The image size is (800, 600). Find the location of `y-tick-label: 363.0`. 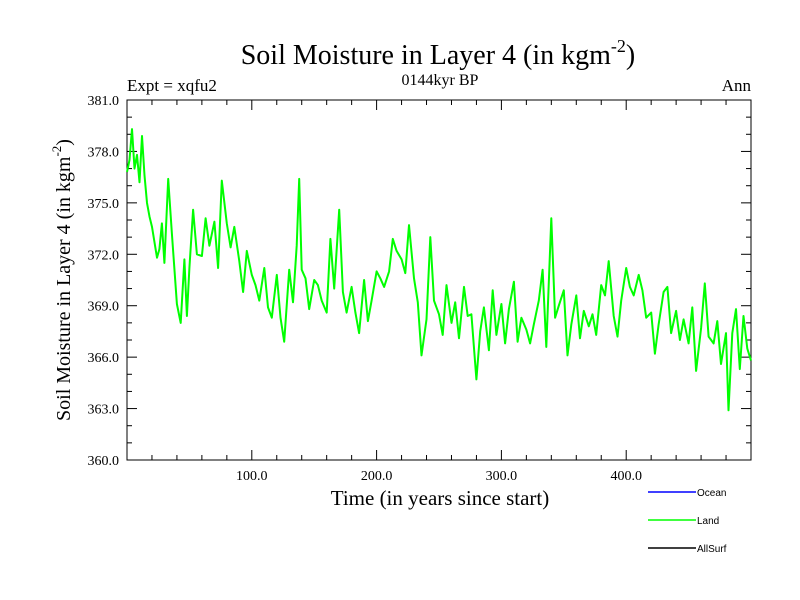

y-tick-label: 363.0 is located at coordinates (104, 410).